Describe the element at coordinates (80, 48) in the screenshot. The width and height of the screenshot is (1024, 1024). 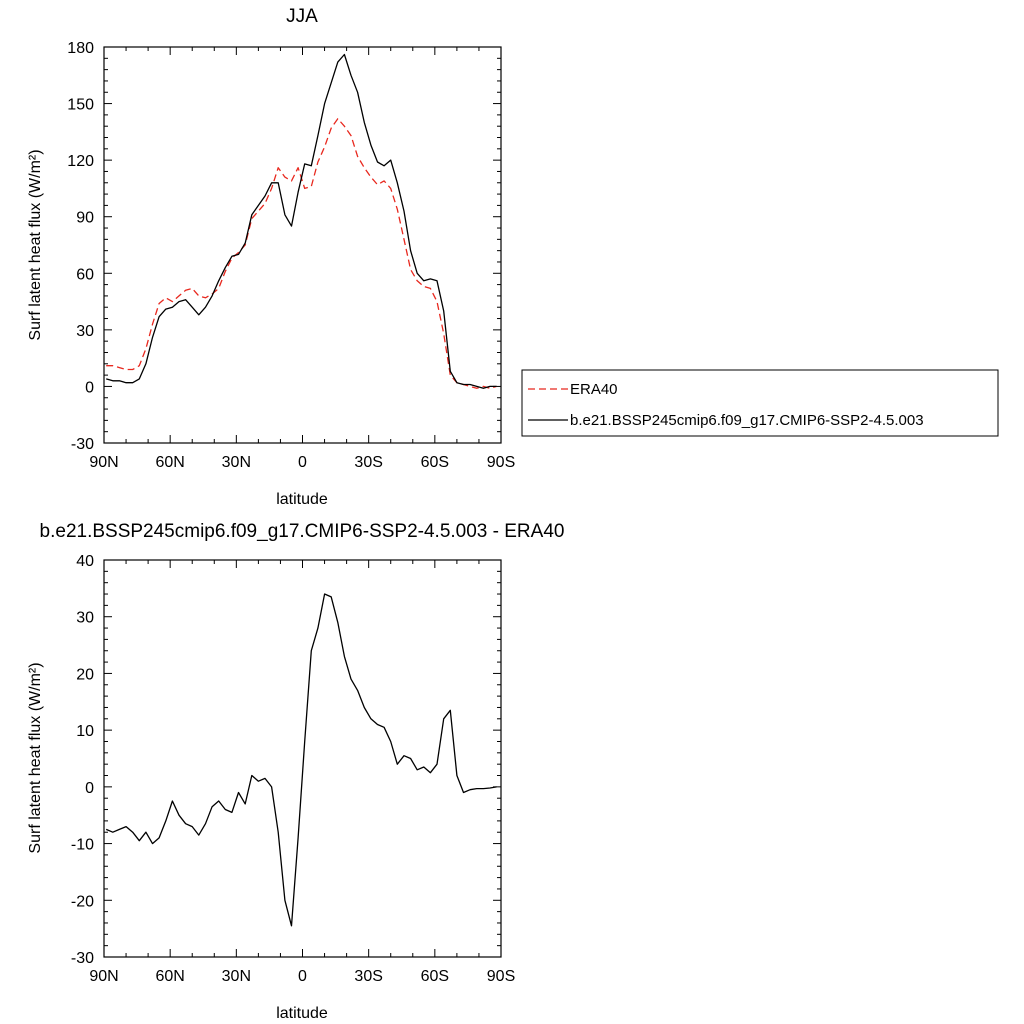
I see `top-y-tick-label: 180` at that location.